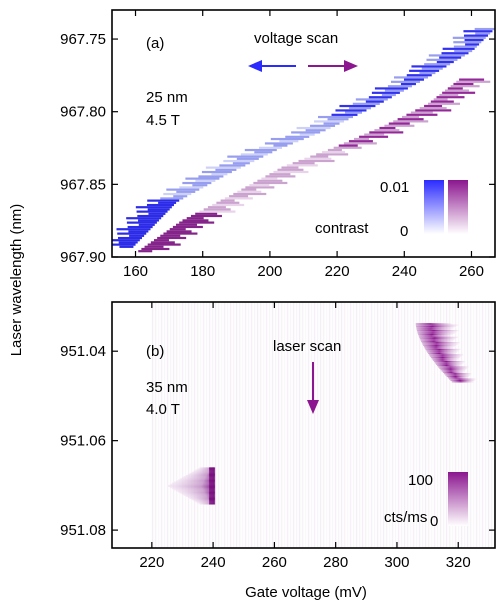 The image size is (497, 608). What do you see at coordinates (434, 207) in the screenshot?
I see `colorbar-blue` at bounding box center [434, 207].